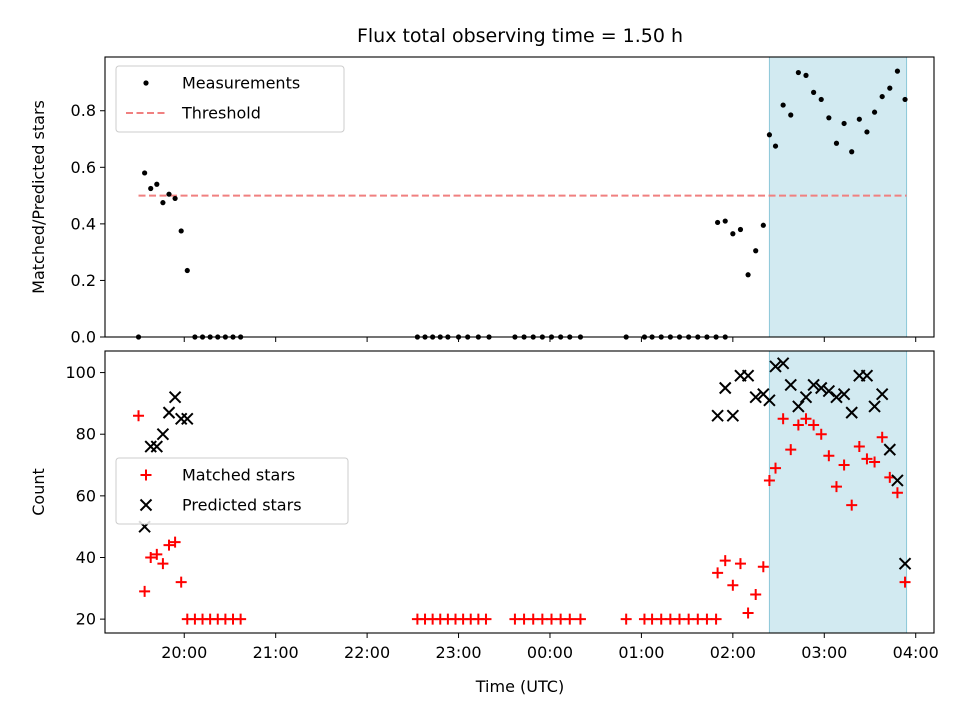 This screenshot has width=960, height=724. What do you see at coordinates (519, 686) in the screenshot?
I see `x-axis-label: Time (UTC)` at bounding box center [519, 686].